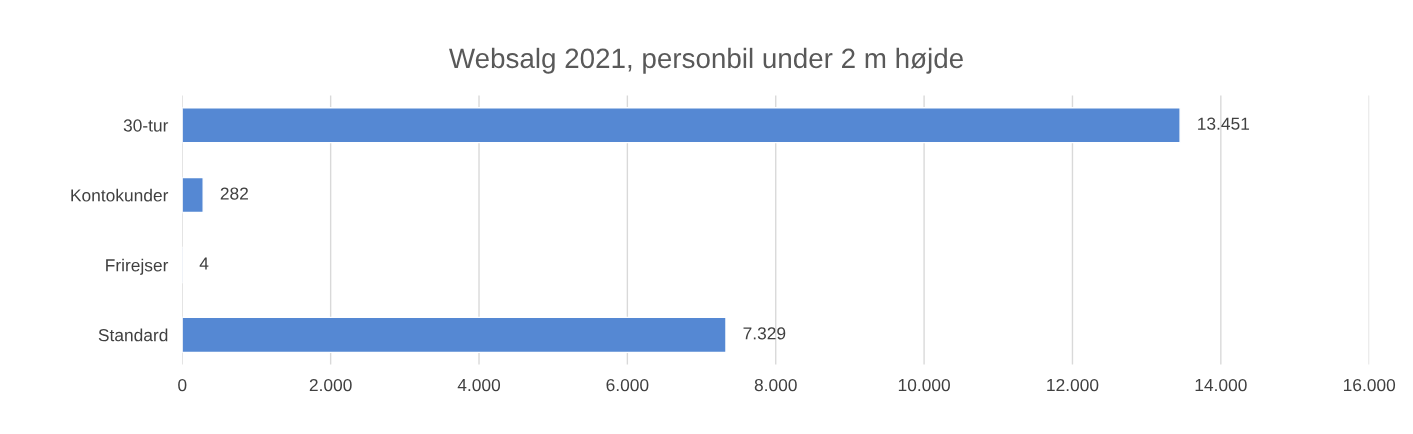 This screenshot has height=434, width=1413. What do you see at coordinates (479, 385) in the screenshot?
I see `x-tick-label: 4.000` at bounding box center [479, 385].